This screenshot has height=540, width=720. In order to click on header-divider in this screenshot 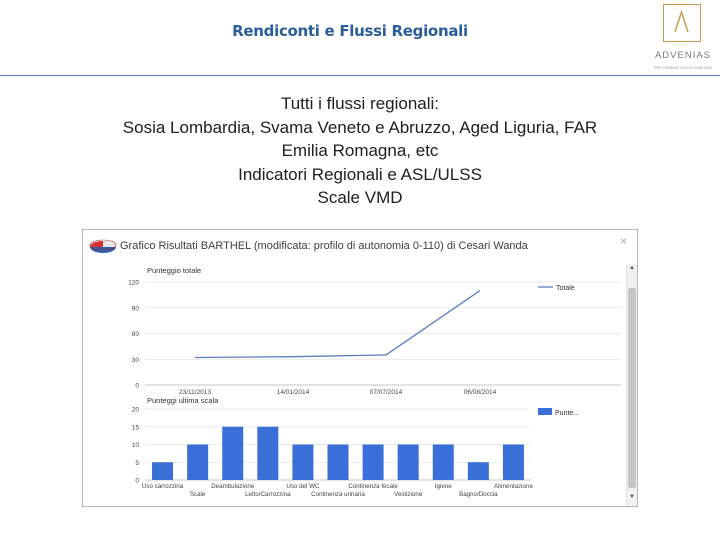, I will do `click(360, 75)`.